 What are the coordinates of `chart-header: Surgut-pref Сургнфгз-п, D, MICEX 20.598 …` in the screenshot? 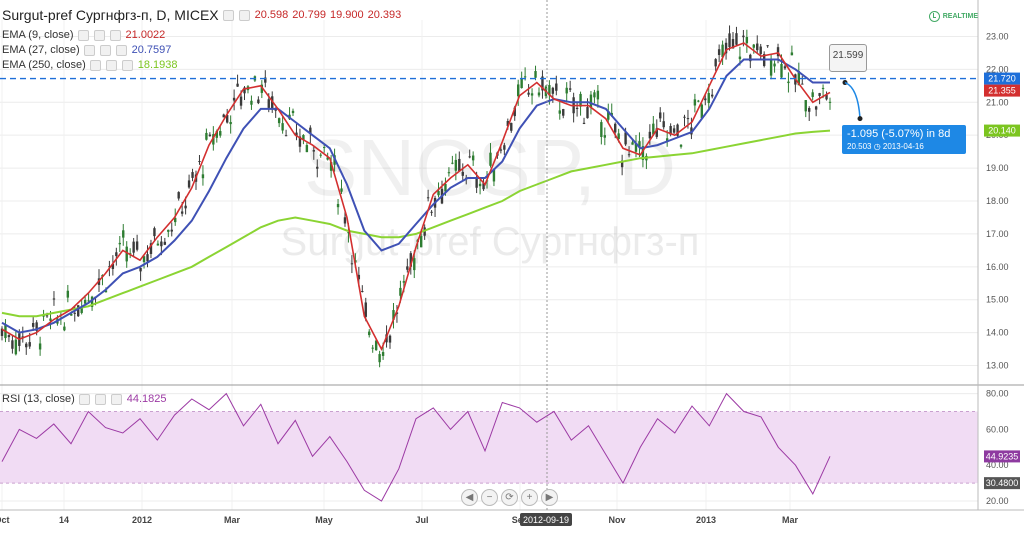 It's located at (201, 15).